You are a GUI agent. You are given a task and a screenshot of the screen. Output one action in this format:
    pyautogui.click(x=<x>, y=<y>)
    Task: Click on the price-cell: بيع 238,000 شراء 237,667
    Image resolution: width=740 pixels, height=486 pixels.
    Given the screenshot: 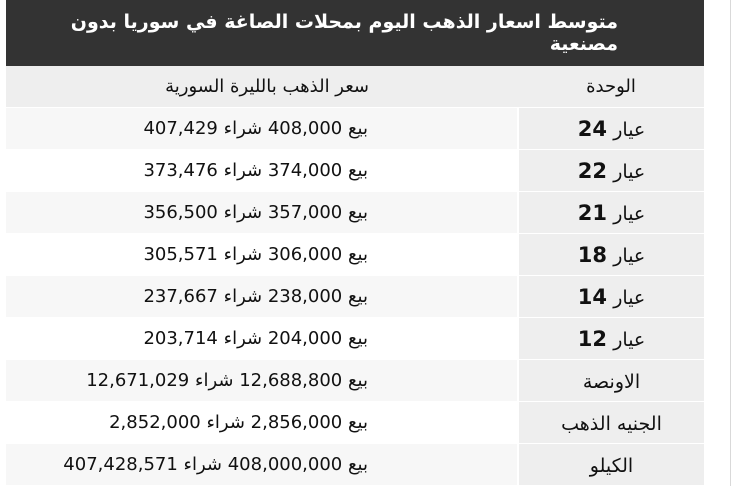 What is the action you would take?
    pyautogui.click(x=262, y=296)
    